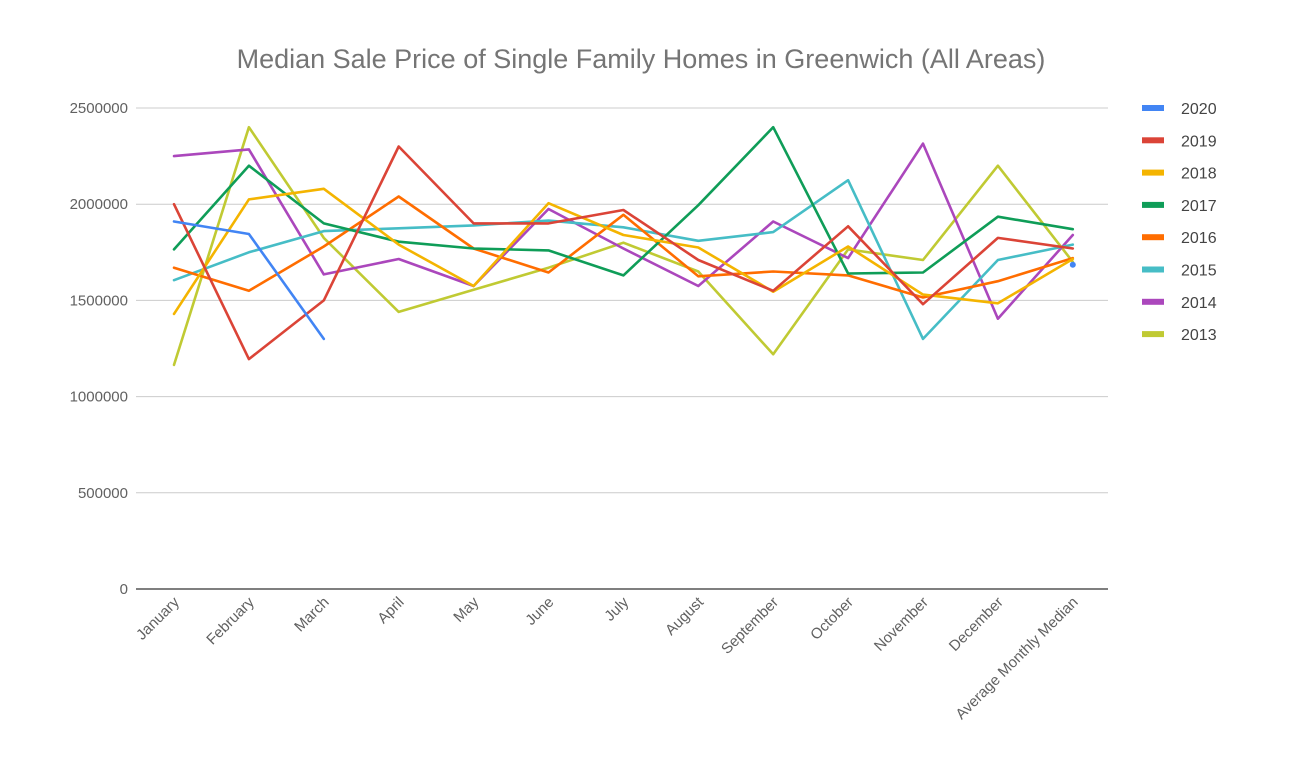 The height and width of the screenshot is (780, 1296). What do you see at coordinates (124, 589) in the screenshot?
I see `y-tick-label: 0` at bounding box center [124, 589].